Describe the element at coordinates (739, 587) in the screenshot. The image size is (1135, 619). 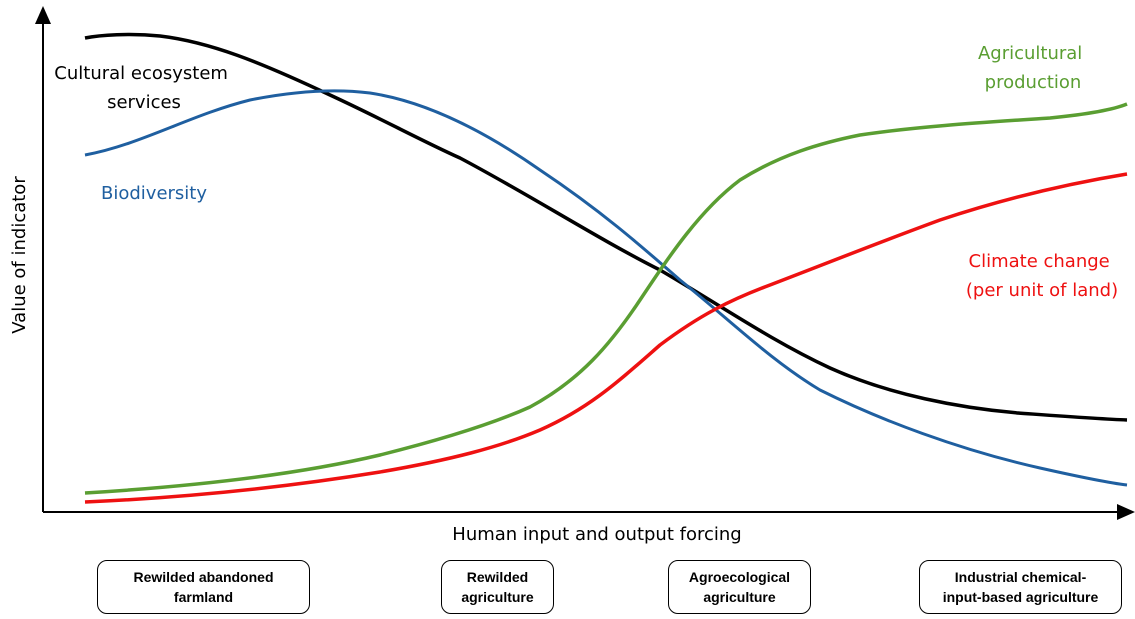
I see `stage-agroecological-agriculture: Agroecological agriculture` at that location.